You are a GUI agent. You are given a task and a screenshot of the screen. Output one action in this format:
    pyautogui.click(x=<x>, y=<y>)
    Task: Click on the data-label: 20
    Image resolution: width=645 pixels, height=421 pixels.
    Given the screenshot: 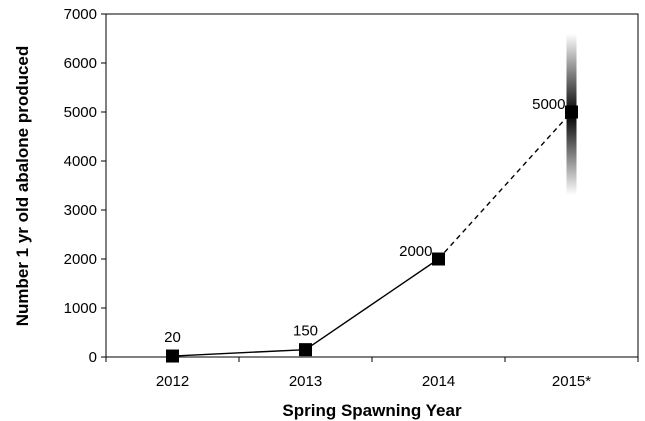 What is the action you would take?
    pyautogui.click(x=172, y=337)
    